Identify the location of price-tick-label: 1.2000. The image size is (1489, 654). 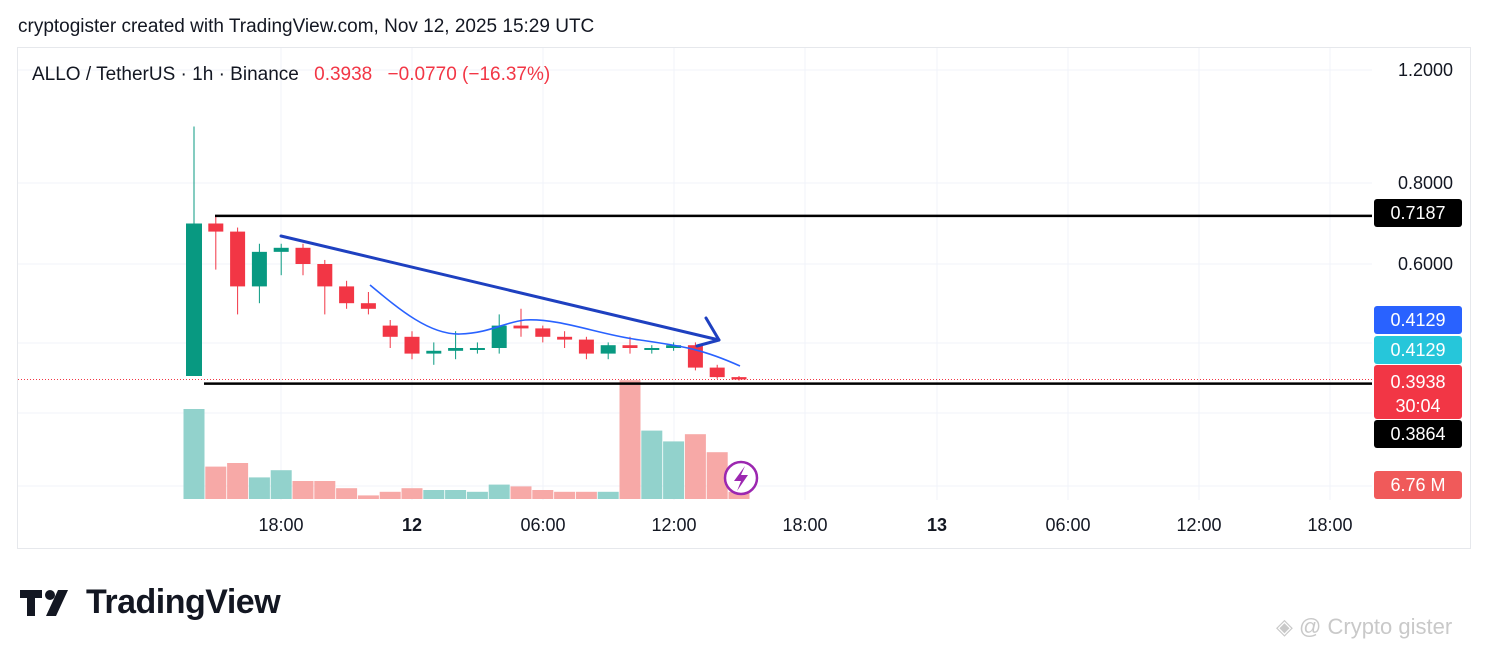
(1425, 70).